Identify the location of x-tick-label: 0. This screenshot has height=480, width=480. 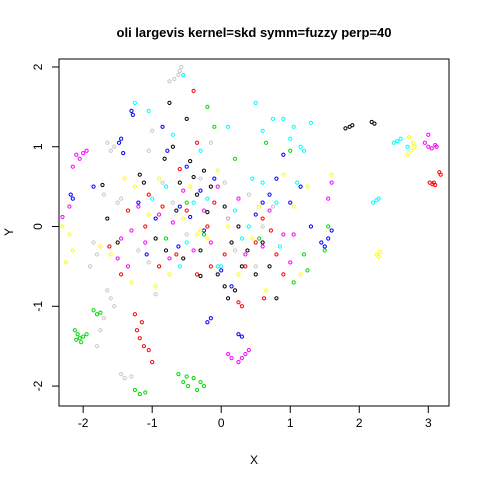
(221, 423).